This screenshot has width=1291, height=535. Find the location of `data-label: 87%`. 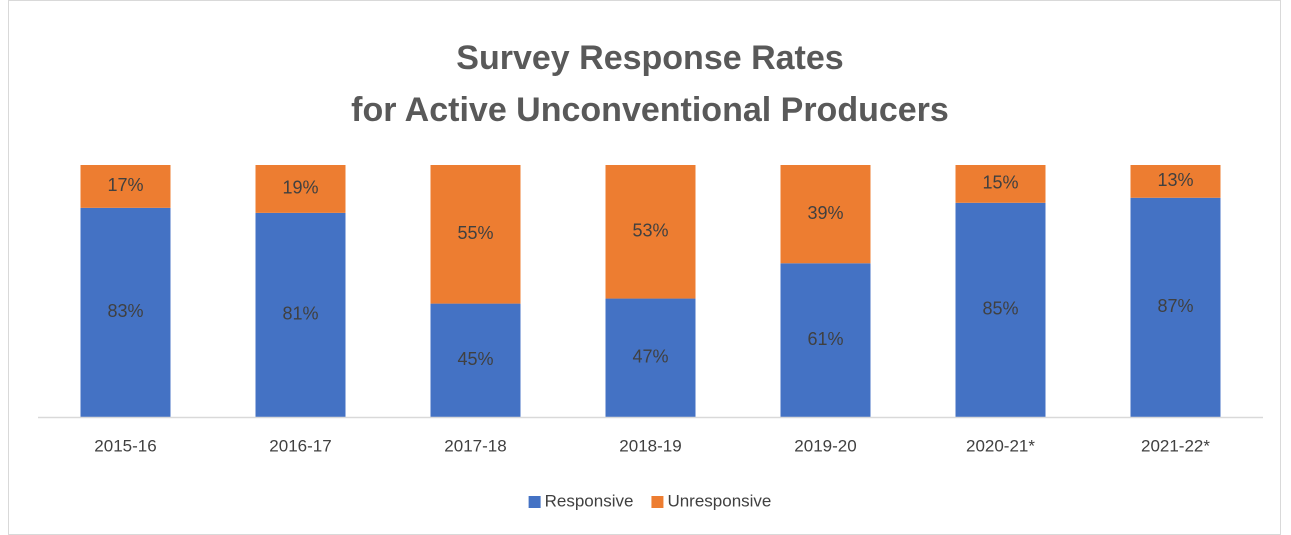

data-label: 87% is located at coordinates (1175, 306).